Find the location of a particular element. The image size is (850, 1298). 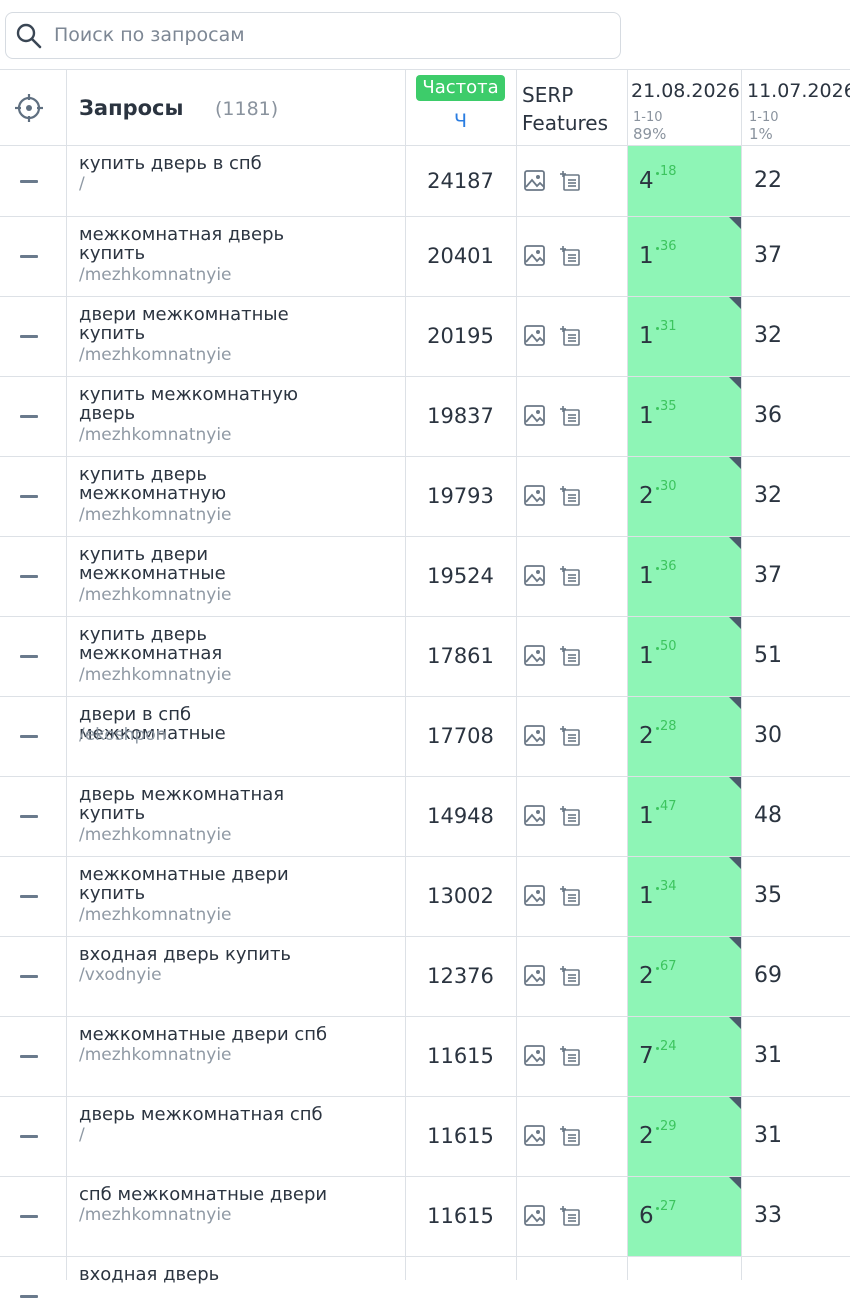

query: купить межкомнатную дверь is located at coordinates (188, 404).